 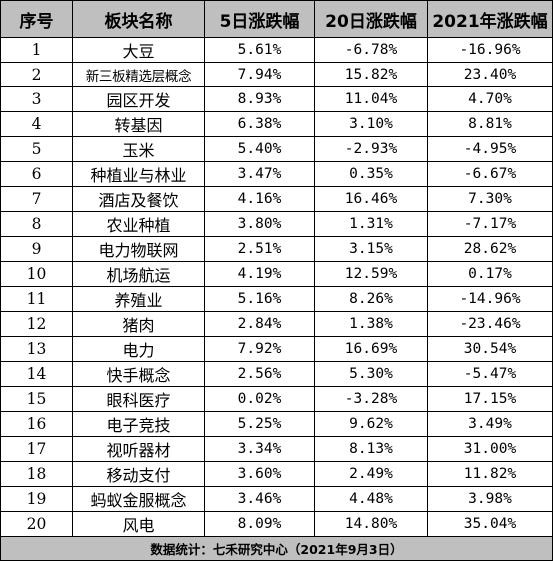 I want to click on cell-20day-change: 1.31%, so click(x=371, y=224).